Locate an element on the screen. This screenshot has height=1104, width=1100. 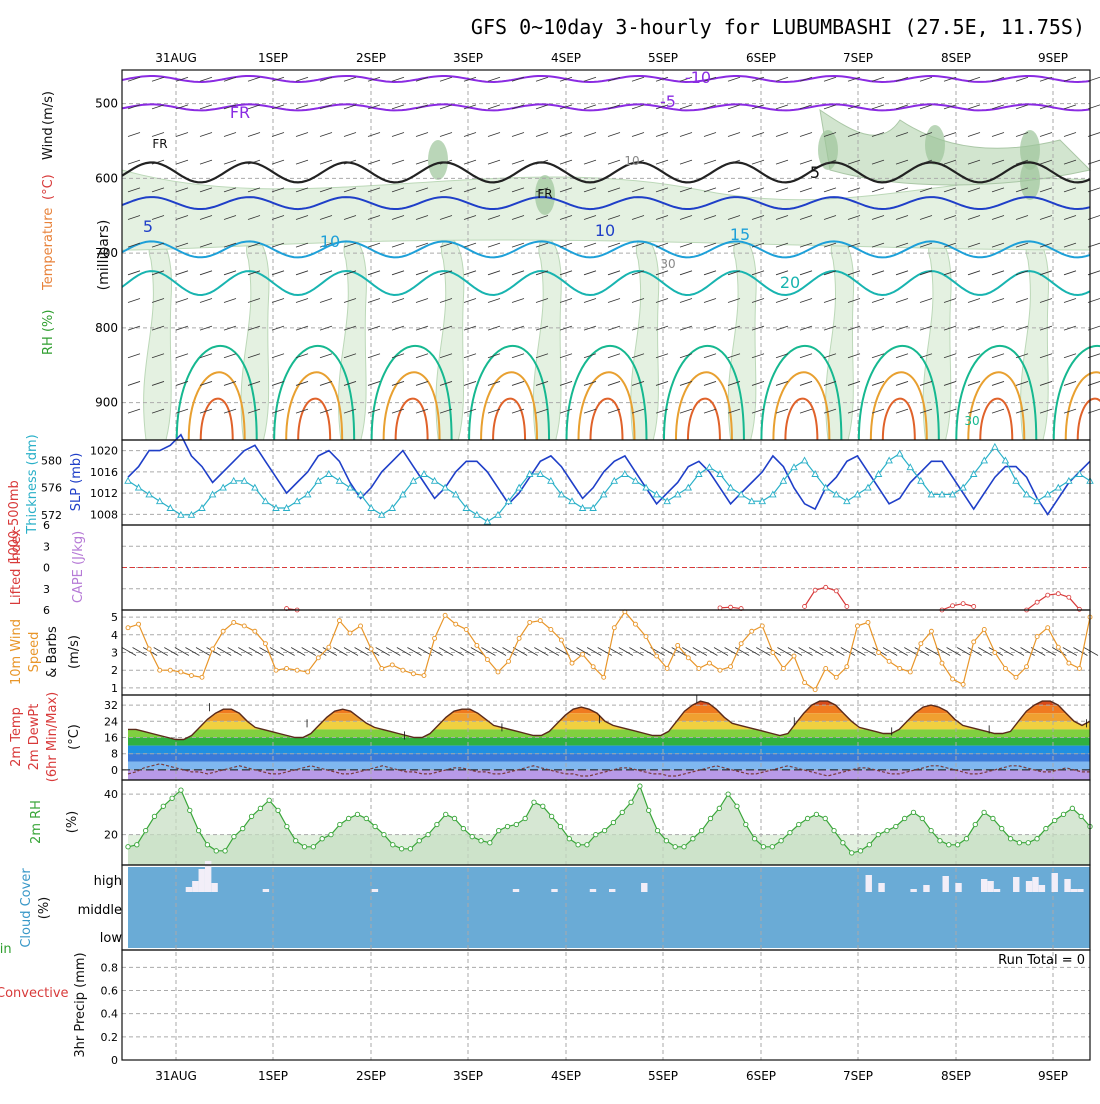
top-date-label: 7SEP is located at coordinates (858, 58).